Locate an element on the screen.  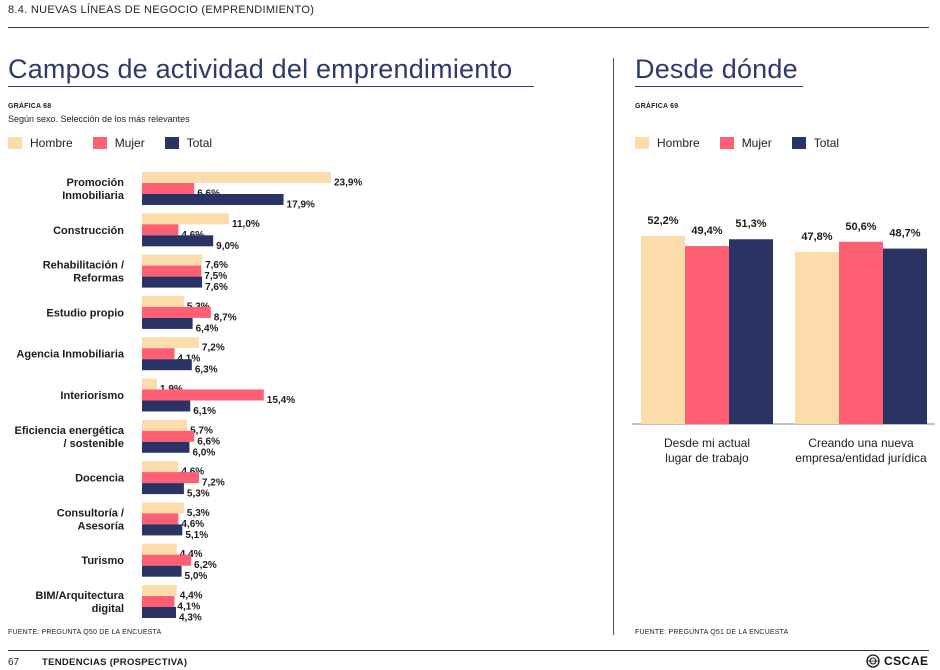
data-label: 9,0% is located at coordinates (227, 246).